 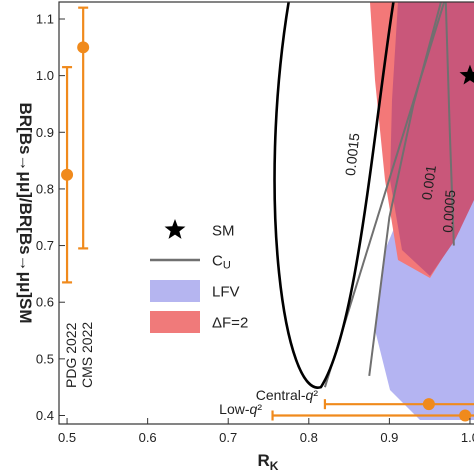 I want to click on x-tick-label: 0.8, so click(x=309, y=437).